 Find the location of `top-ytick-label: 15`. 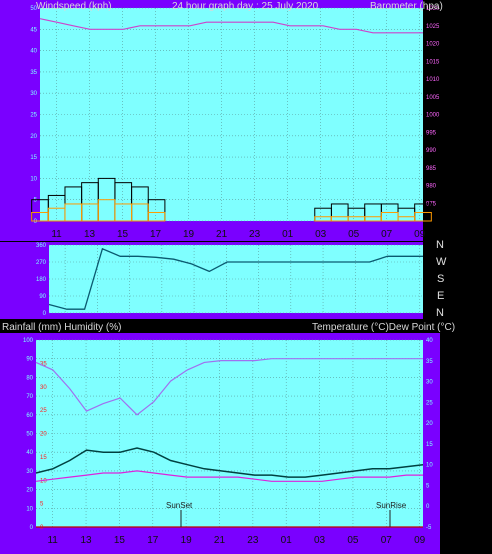

top-ytick-label: 15 is located at coordinates (33, 158).